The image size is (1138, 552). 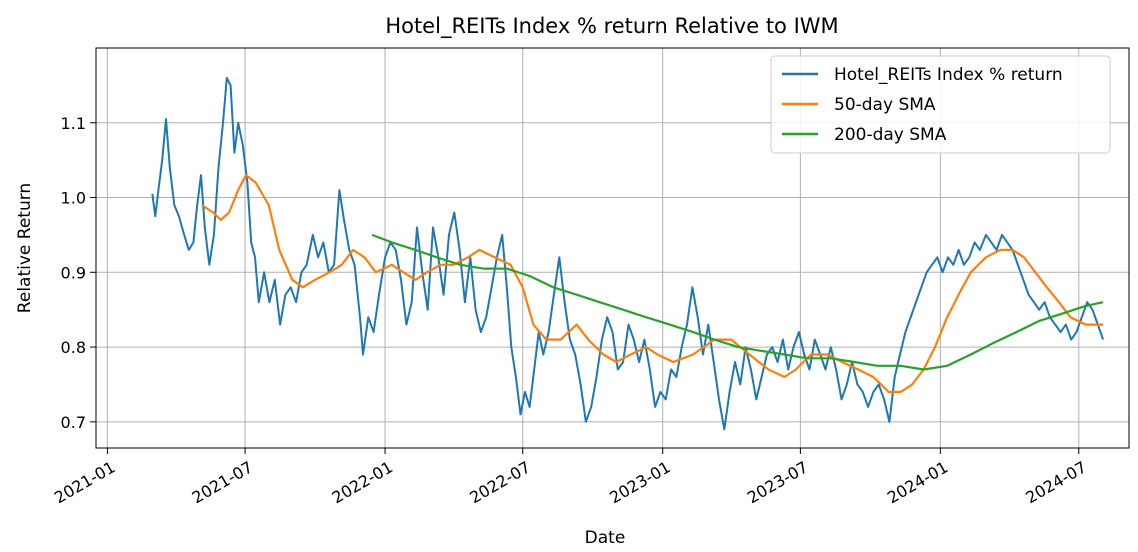 I want to click on x-tick-label-3: 2022-07, so click(x=499, y=482).